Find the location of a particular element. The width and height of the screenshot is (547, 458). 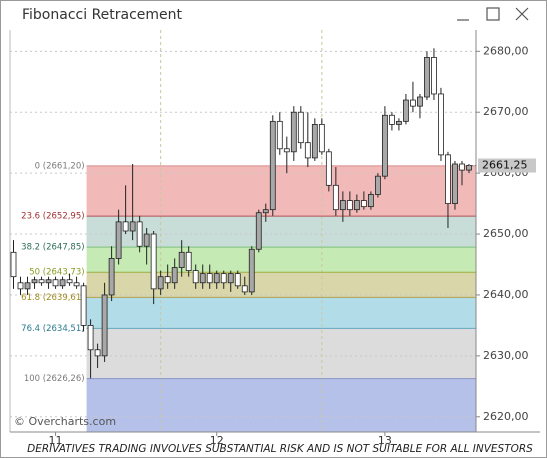

fib-label: 23.6 (2652,95) is located at coordinates (52, 217).